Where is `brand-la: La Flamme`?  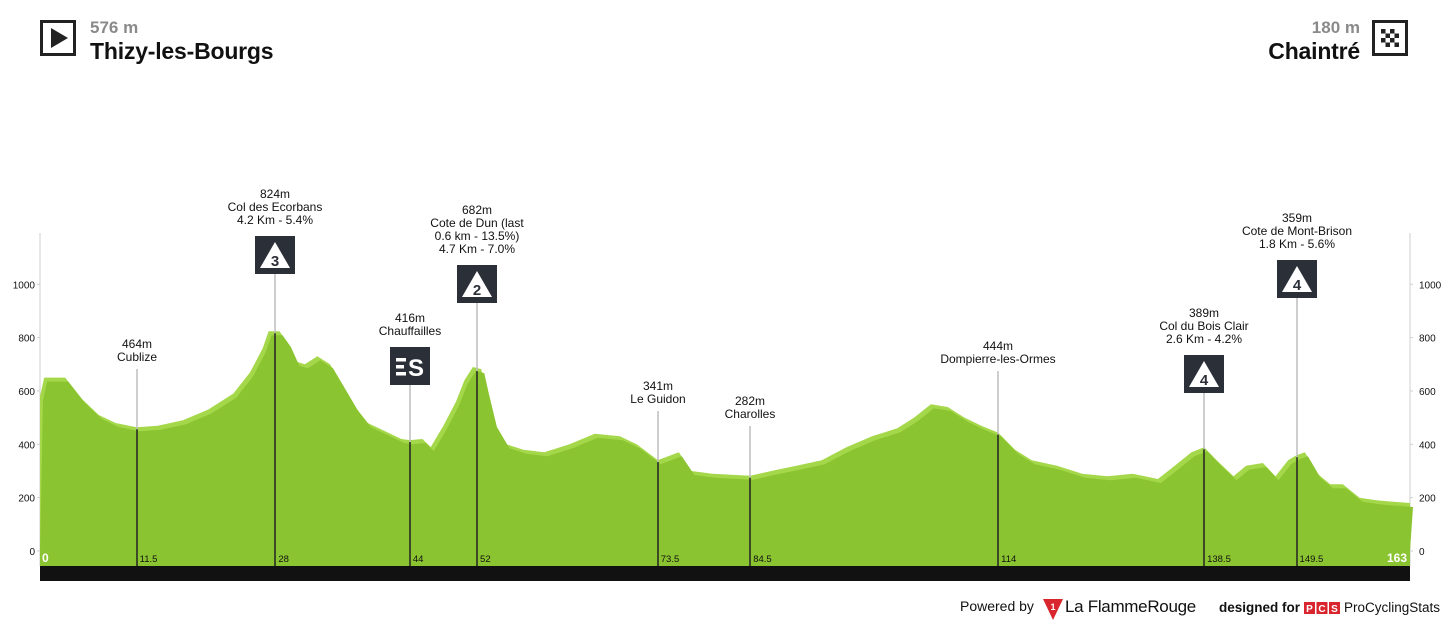
brand-la: La Flamme is located at coordinates (1106, 606).